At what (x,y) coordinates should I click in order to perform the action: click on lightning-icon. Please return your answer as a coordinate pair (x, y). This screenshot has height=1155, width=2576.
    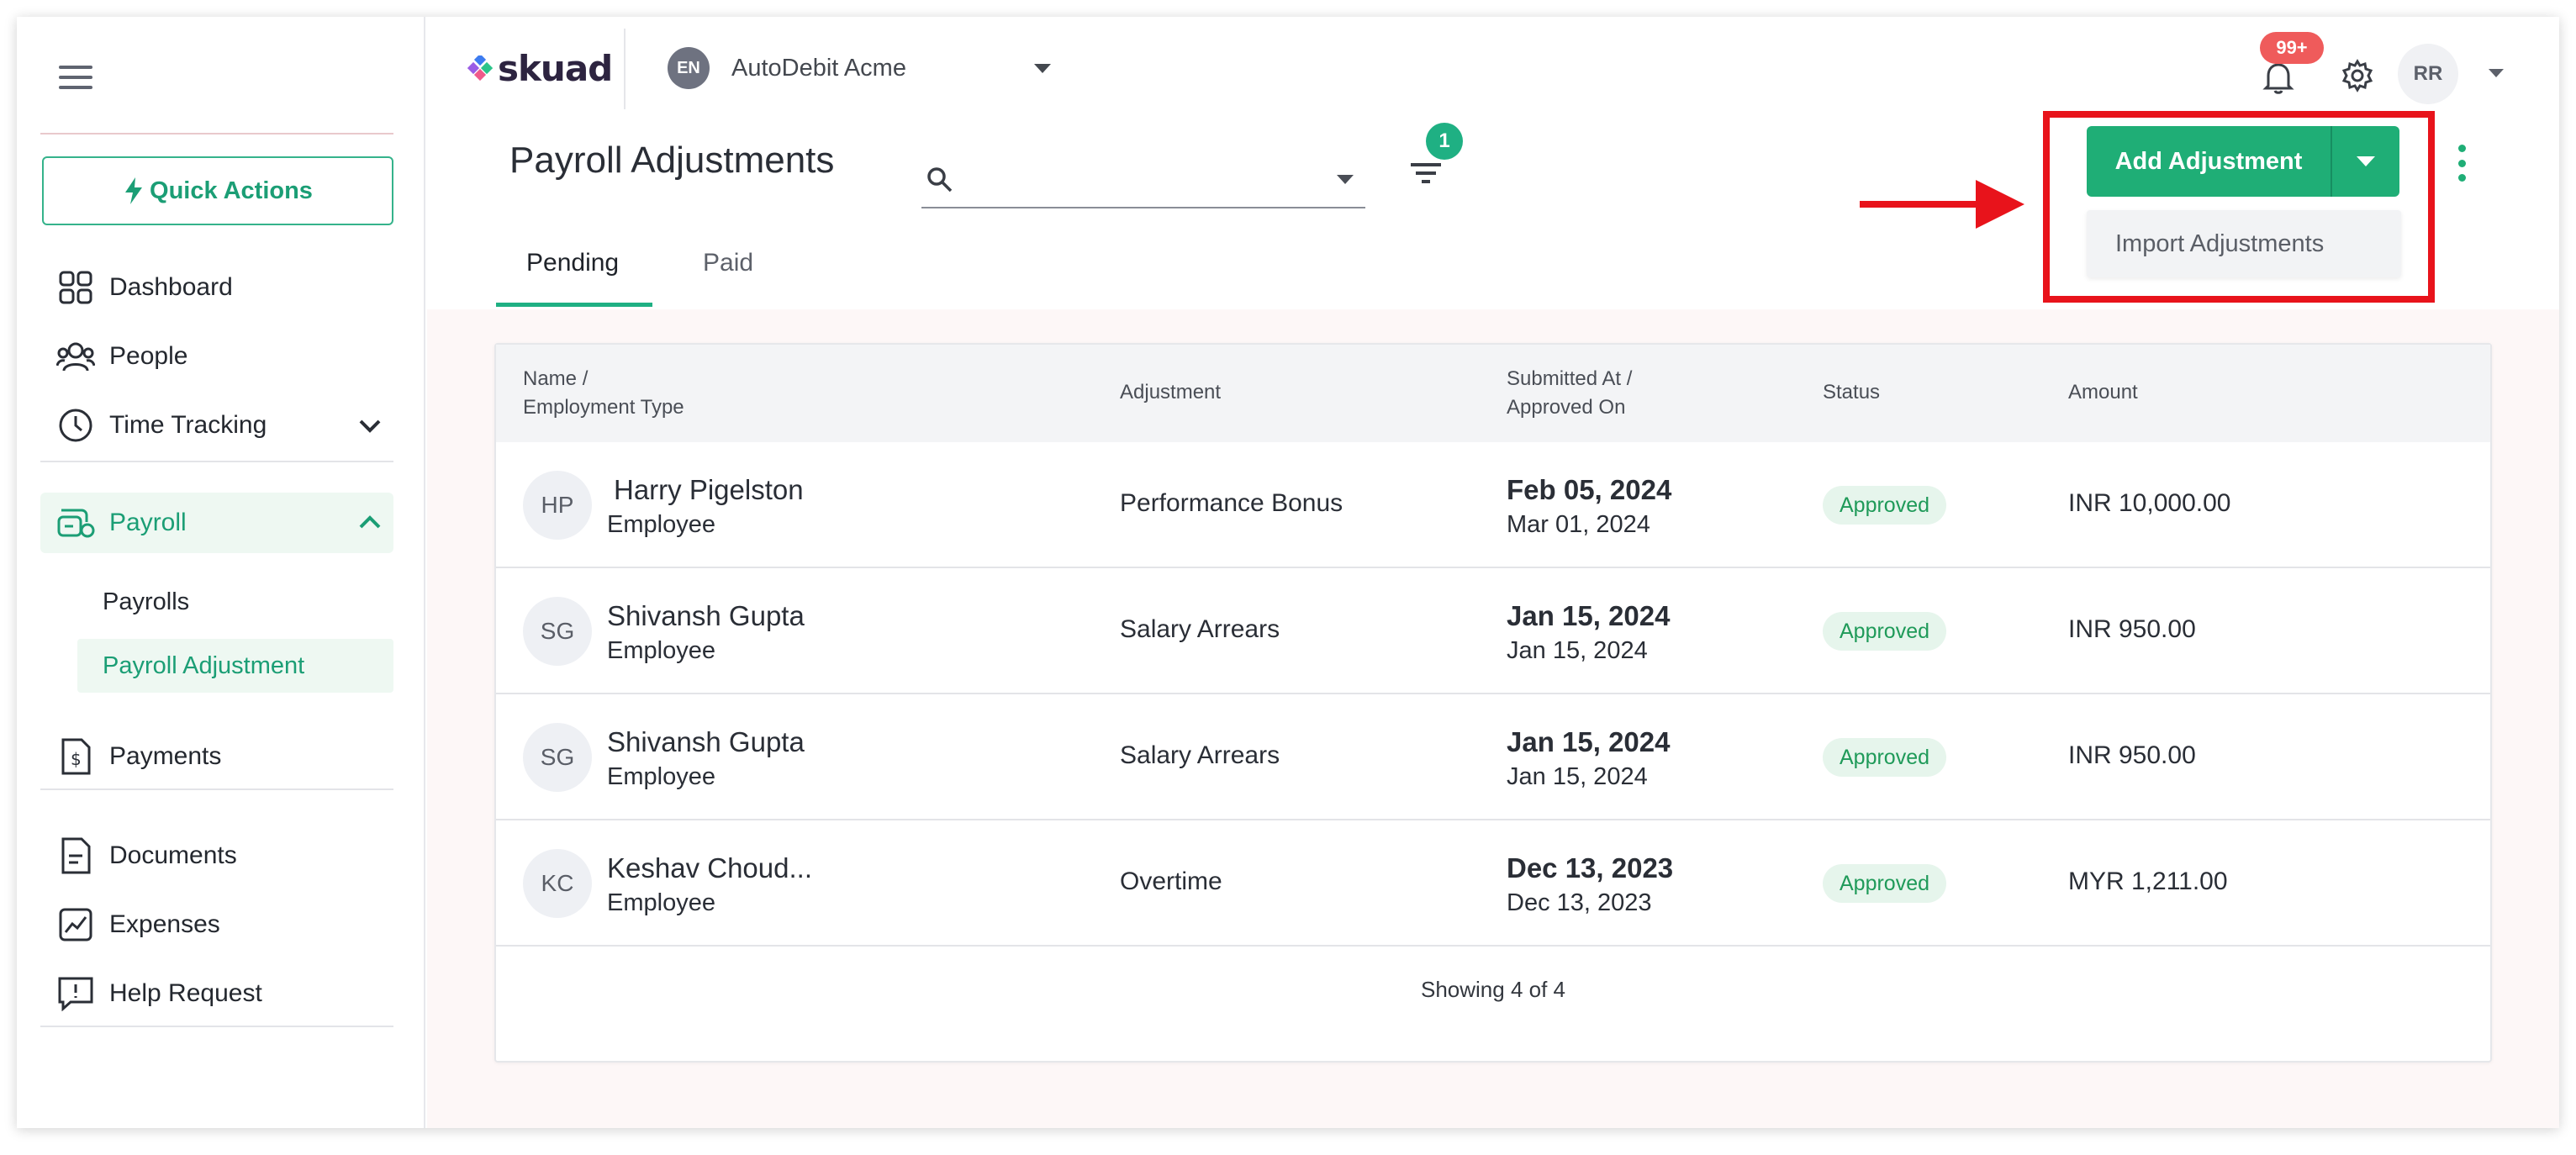
    Looking at the image, I should click on (134, 190).